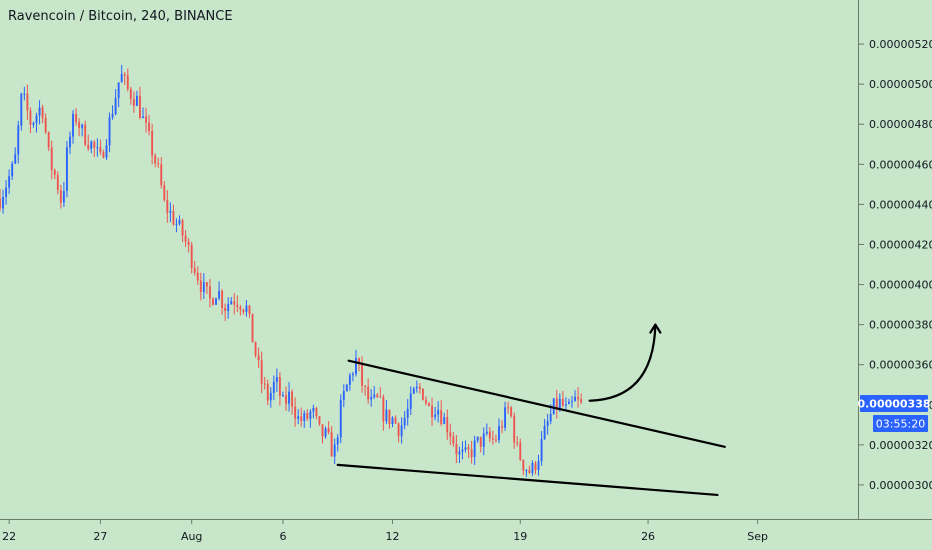  What do you see at coordinates (282, 536) in the screenshot?
I see `time-tick-label: 6` at bounding box center [282, 536].